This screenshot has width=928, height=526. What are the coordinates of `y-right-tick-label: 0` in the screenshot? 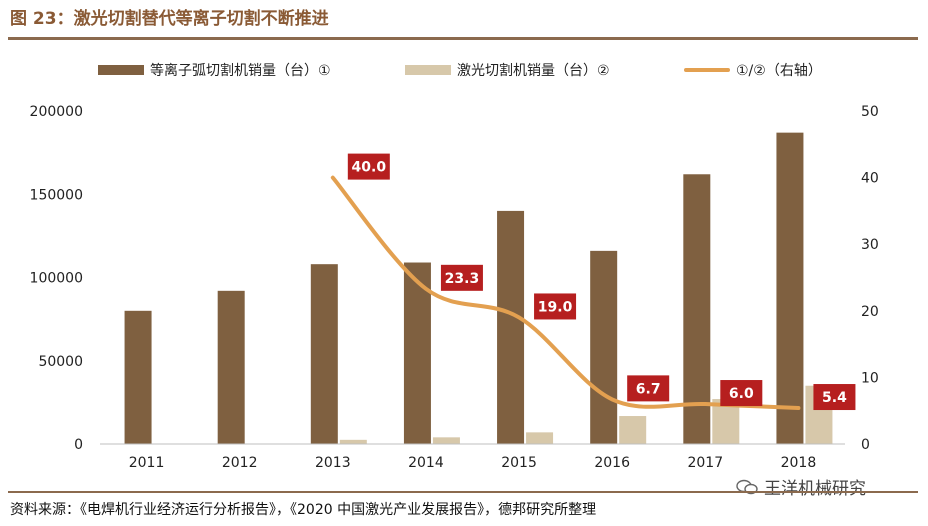 It's located at (865, 445).